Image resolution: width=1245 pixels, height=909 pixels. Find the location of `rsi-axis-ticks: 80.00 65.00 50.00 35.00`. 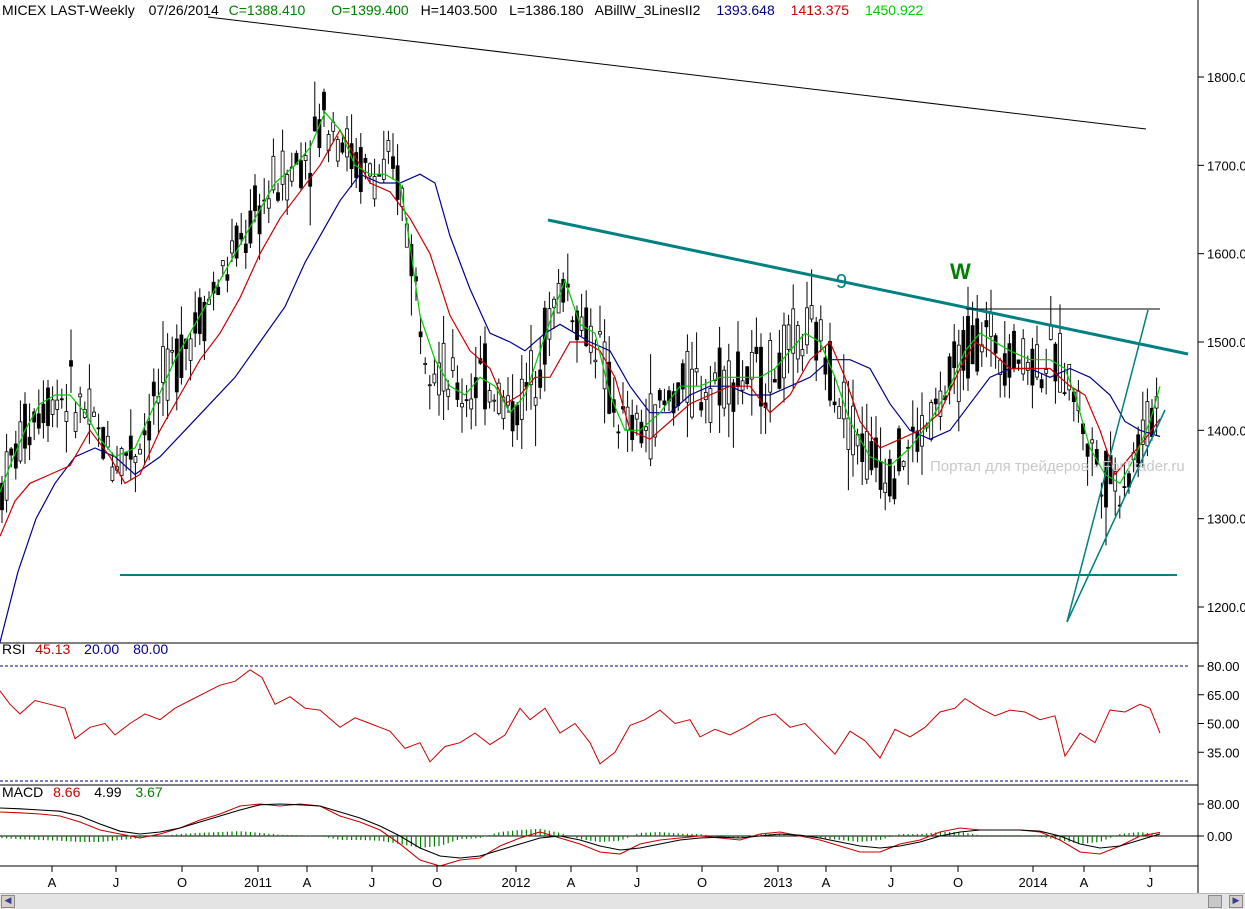

rsi-axis-ticks: 80.00 65.00 50.00 35.00 is located at coordinates (1219, 709).